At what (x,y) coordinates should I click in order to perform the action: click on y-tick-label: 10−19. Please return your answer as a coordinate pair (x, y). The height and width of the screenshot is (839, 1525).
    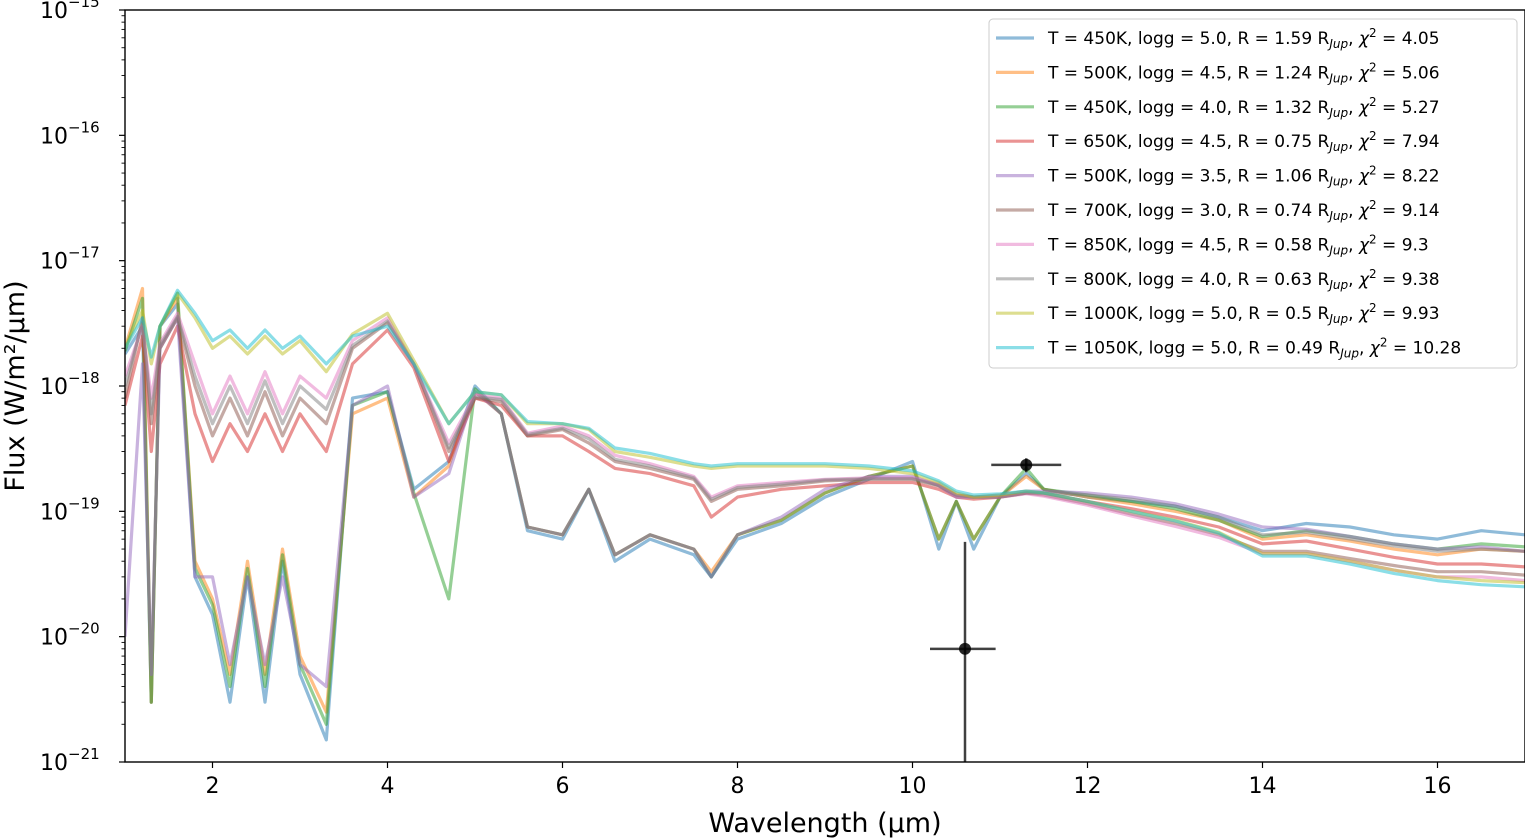
    Looking at the image, I should click on (70, 509).